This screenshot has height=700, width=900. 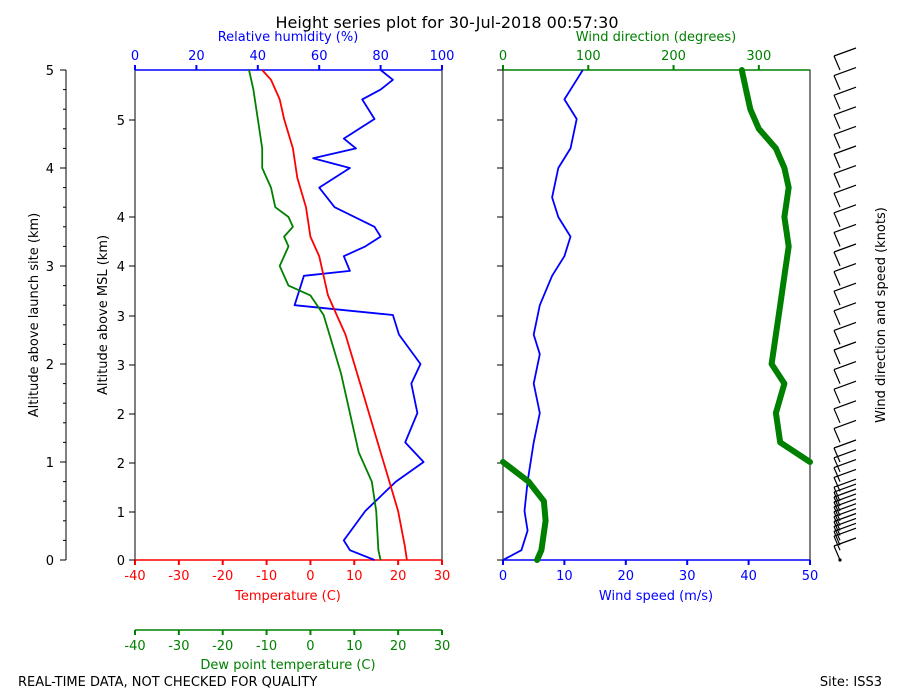 What do you see at coordinates (851, 682) in the screenshot?
I see `site-label: Site: ISS3` at bounding box center [851, 682].